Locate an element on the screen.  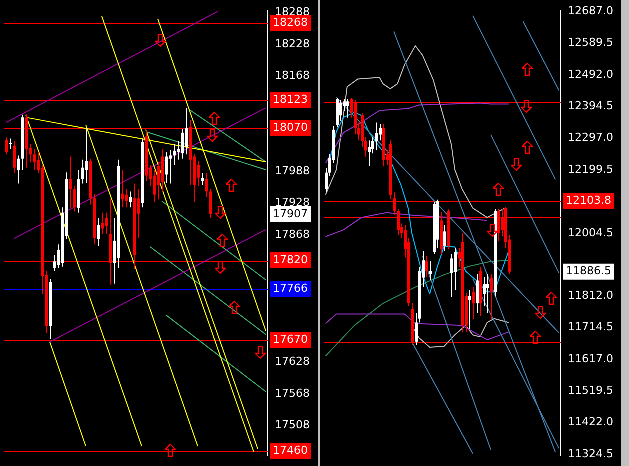
ref-line-label: 12103.8 is located at coordinates (589, 201).